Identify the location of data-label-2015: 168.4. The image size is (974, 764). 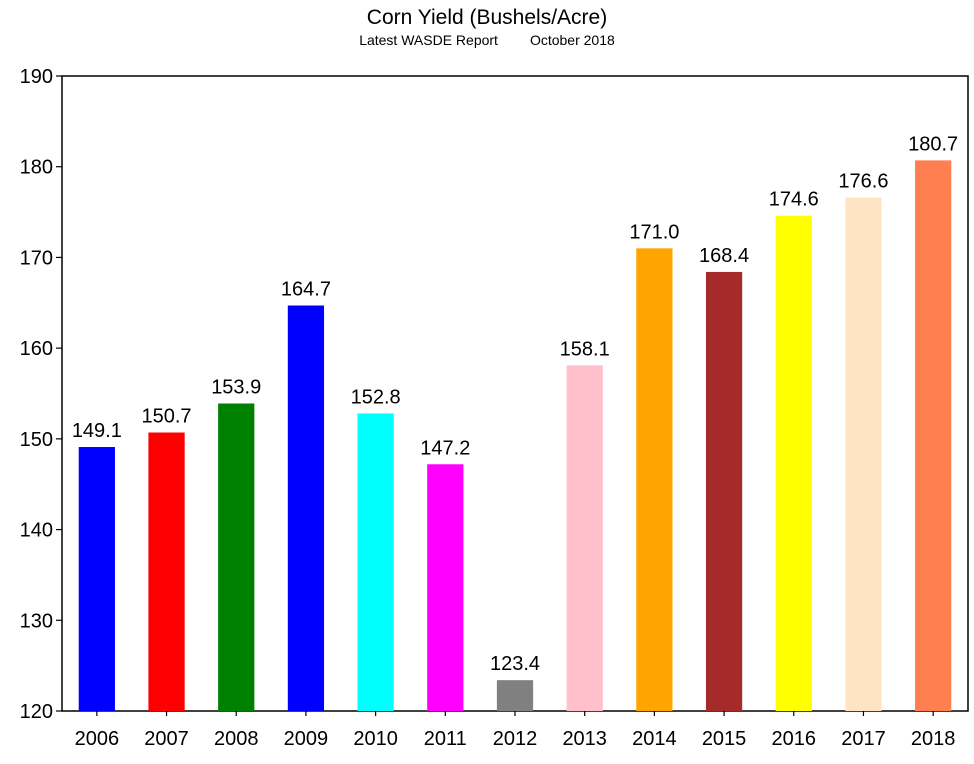
(724, 256).